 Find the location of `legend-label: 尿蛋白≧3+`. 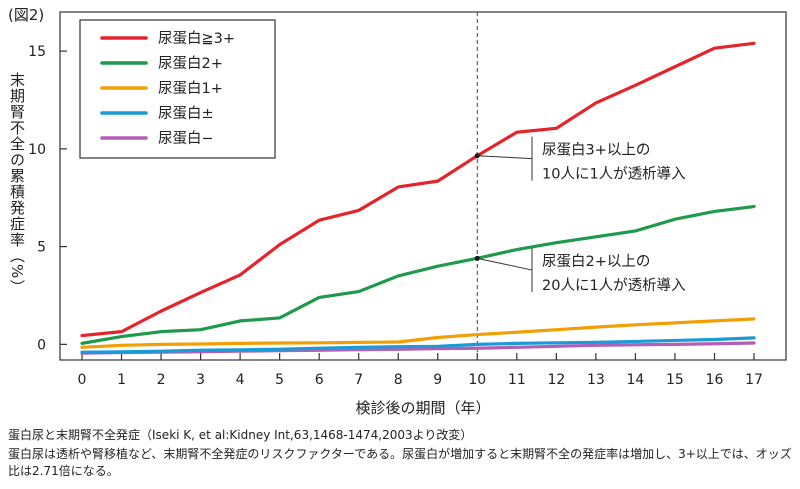

legend-label: 尿蛋白≧3+ is located at coordinates (196, 38).